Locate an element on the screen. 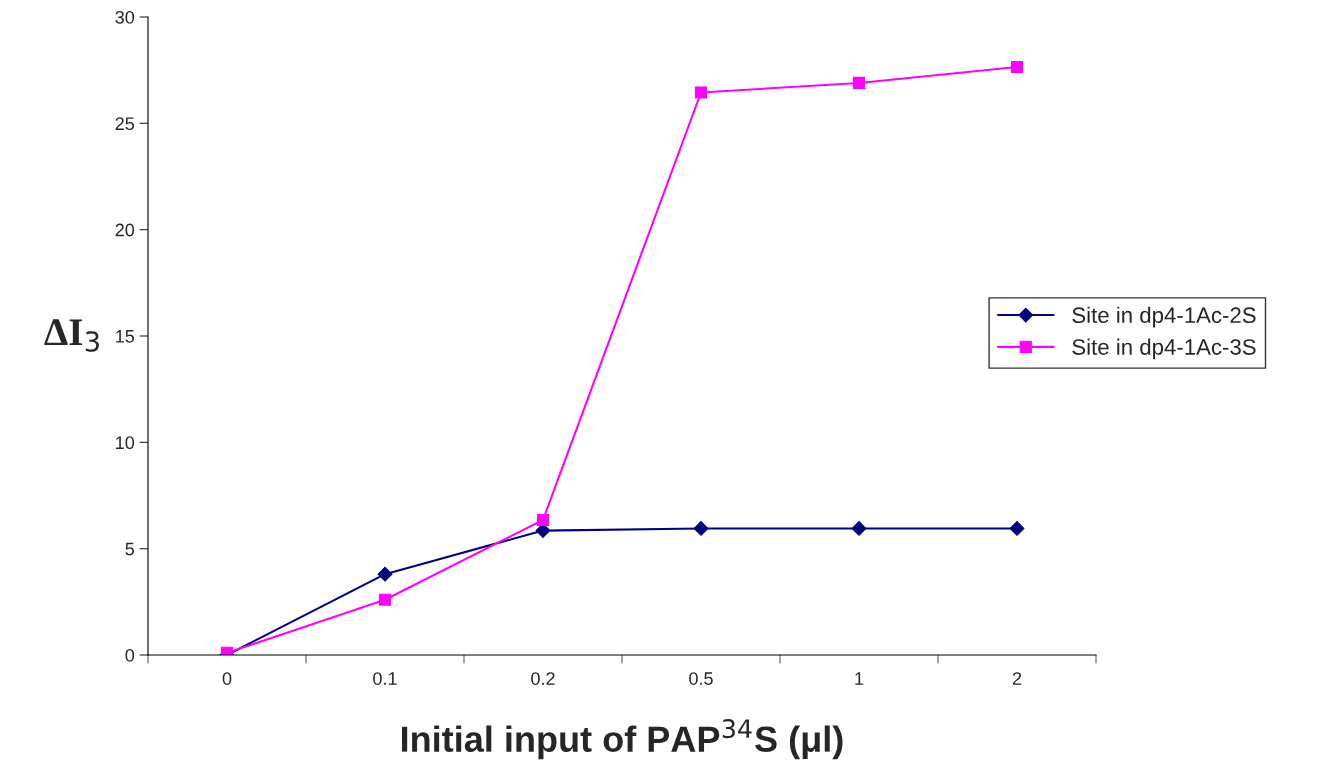 Image resolution: width=1324 pixels, height=774 pixels. x-tick-label: 0.2 is located at coordinates (543, 678).